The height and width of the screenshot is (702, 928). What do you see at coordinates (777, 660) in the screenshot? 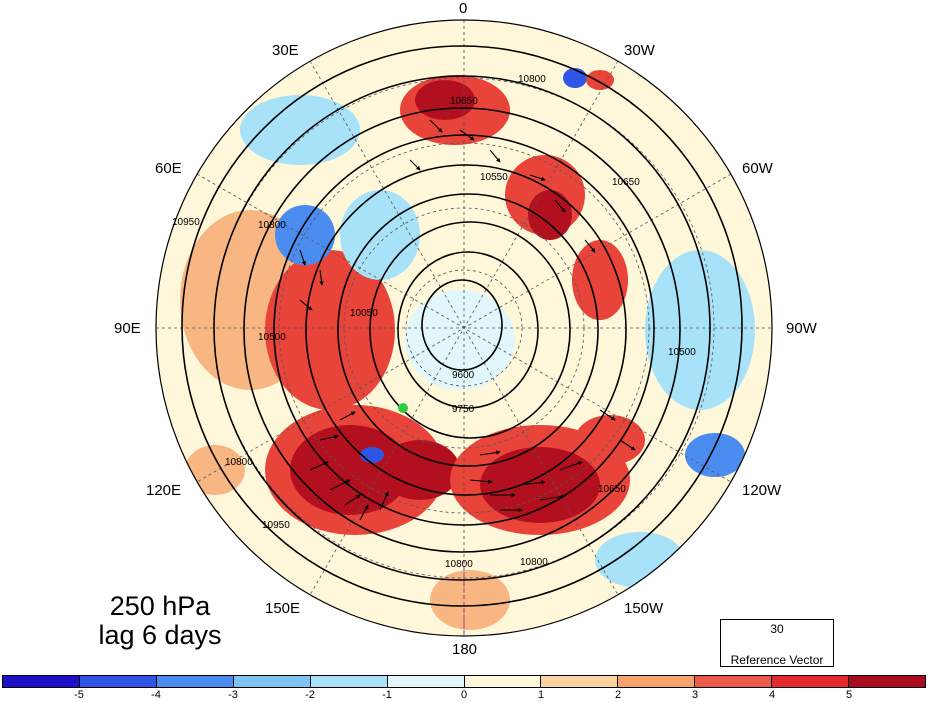
I see `reference-vector-label: Reference Vector` at bounding box center [777, 660].